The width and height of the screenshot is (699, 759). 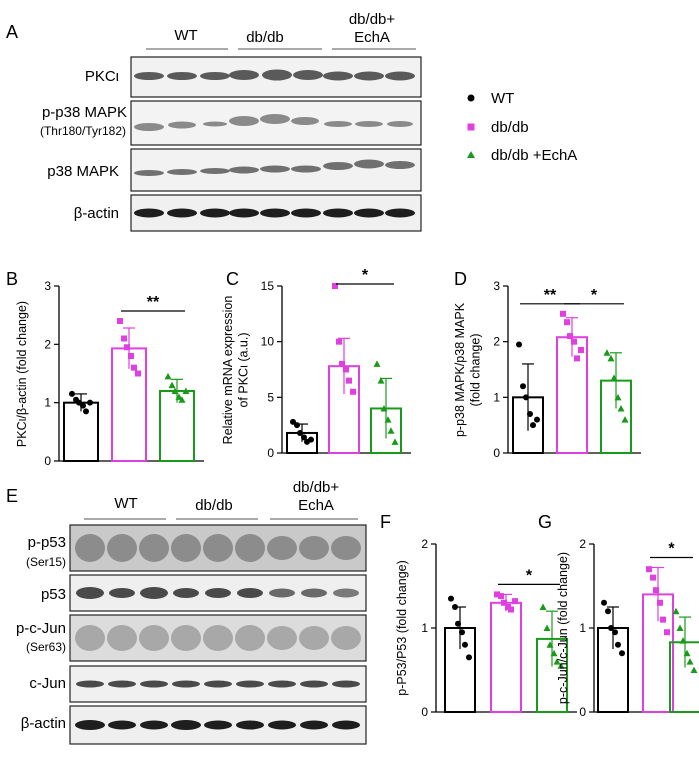 I want to click on y-tick-label-d-0: 0, so click(x=496, y=453).